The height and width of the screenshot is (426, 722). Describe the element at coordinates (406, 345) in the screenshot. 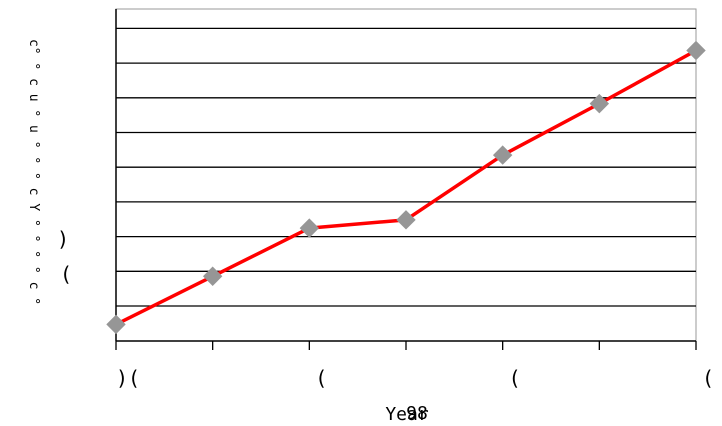

I see `x-ticks` at that location.